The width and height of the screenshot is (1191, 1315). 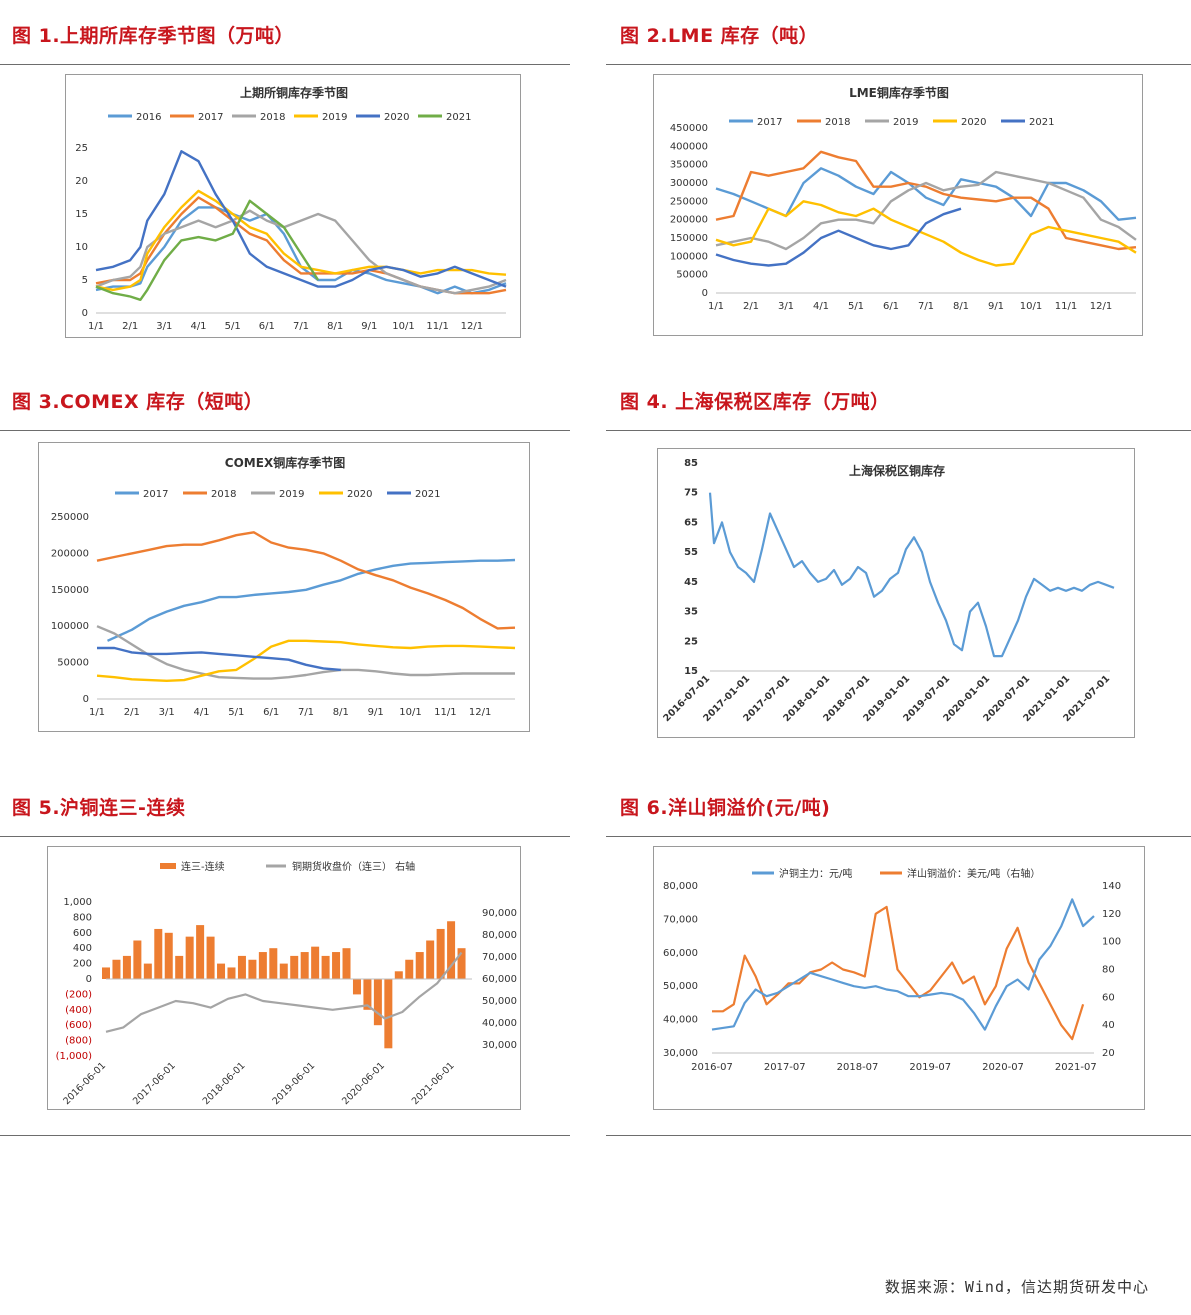 I want to click on y-tick-label: 50000, so click(x=73, y=663).